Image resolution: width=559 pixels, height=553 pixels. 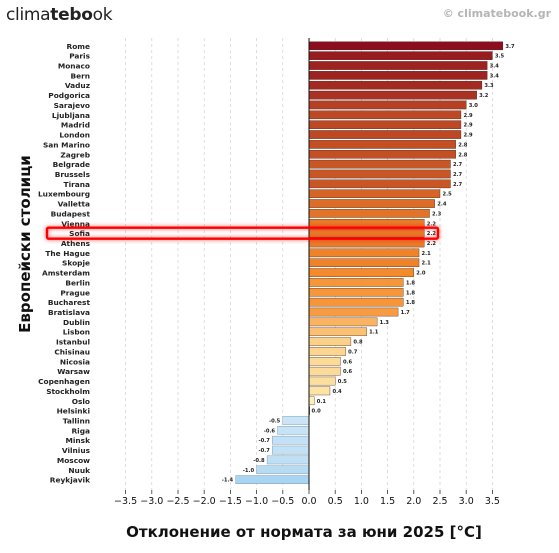 What do you see at coordinates (256, 501) in the screenshot?
I see `x-tick-label: −1.0` at bounding box center [256, 501].